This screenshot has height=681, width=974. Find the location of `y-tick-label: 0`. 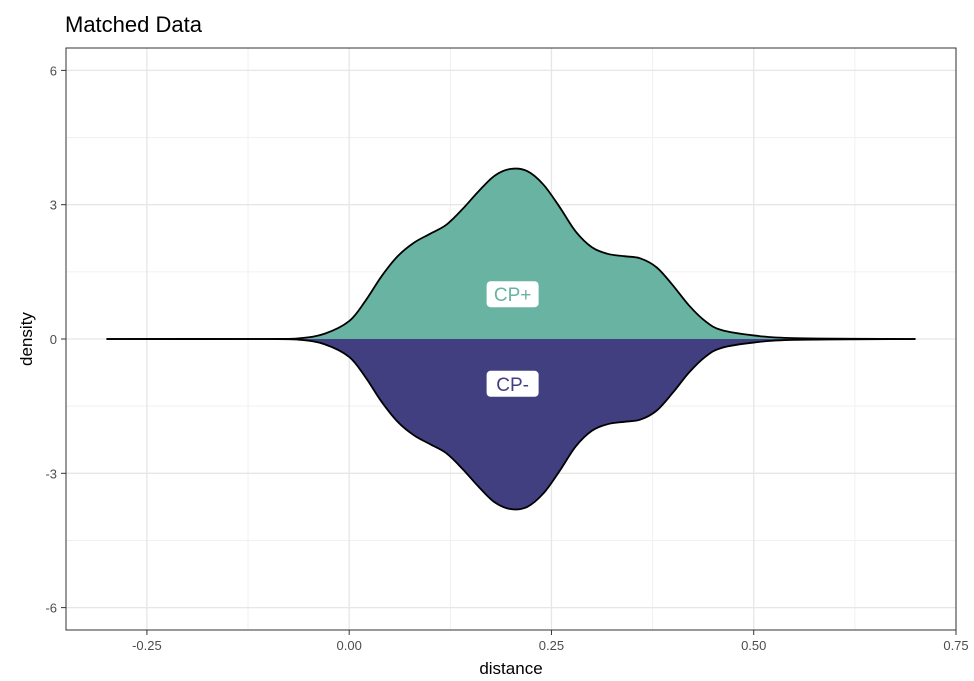

y-tick-label: 0 is located at coordinates (53, 339).